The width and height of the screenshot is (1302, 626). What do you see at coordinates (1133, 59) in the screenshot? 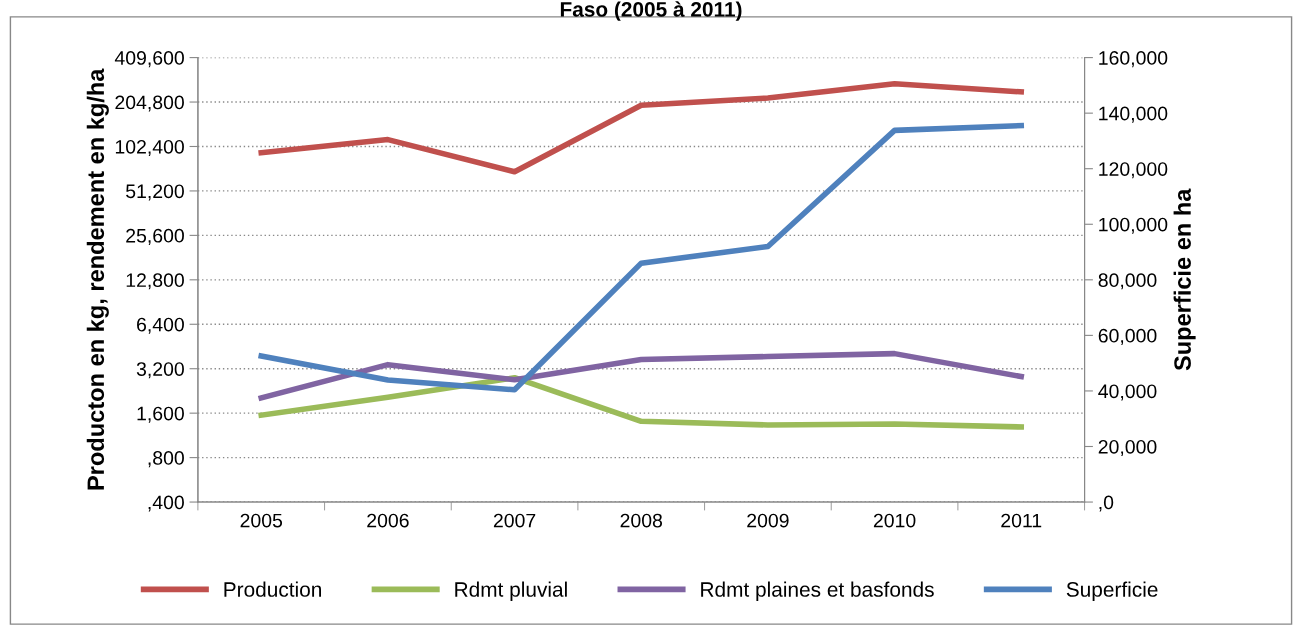
I see `y2-tick-label: 160,000` at bounding box center [1133, 59].